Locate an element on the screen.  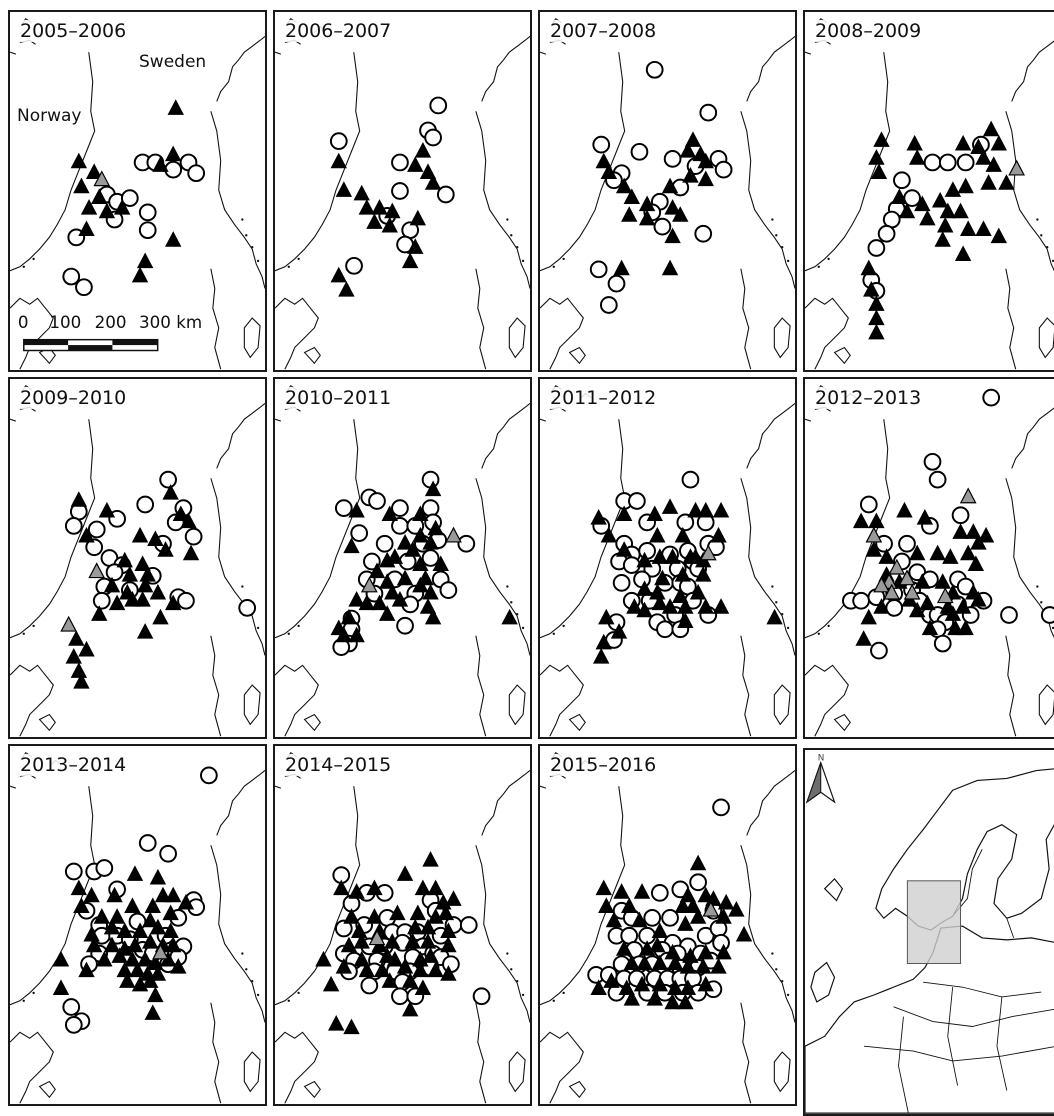
north-arrow: N is located at coordinates (820, 779).